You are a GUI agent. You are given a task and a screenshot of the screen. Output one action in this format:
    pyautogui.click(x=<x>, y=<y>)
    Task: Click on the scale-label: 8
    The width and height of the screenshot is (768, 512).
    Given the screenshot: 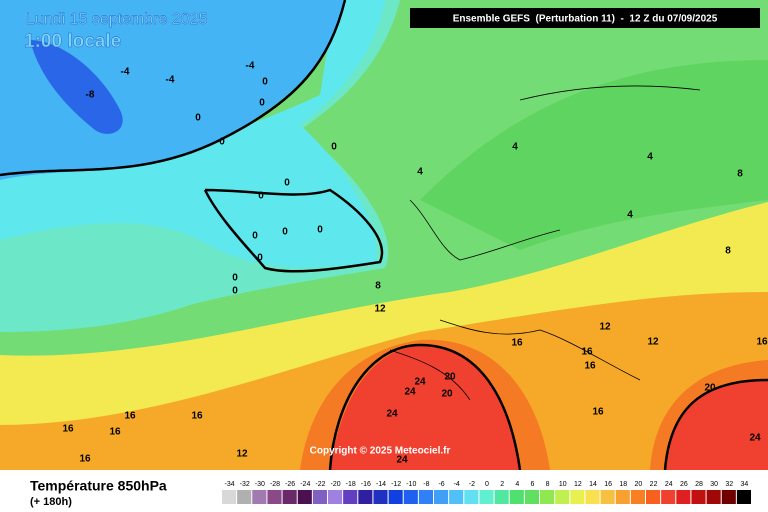 What is the action you would take?
    pyautogui.click(x=548, y=484)
    